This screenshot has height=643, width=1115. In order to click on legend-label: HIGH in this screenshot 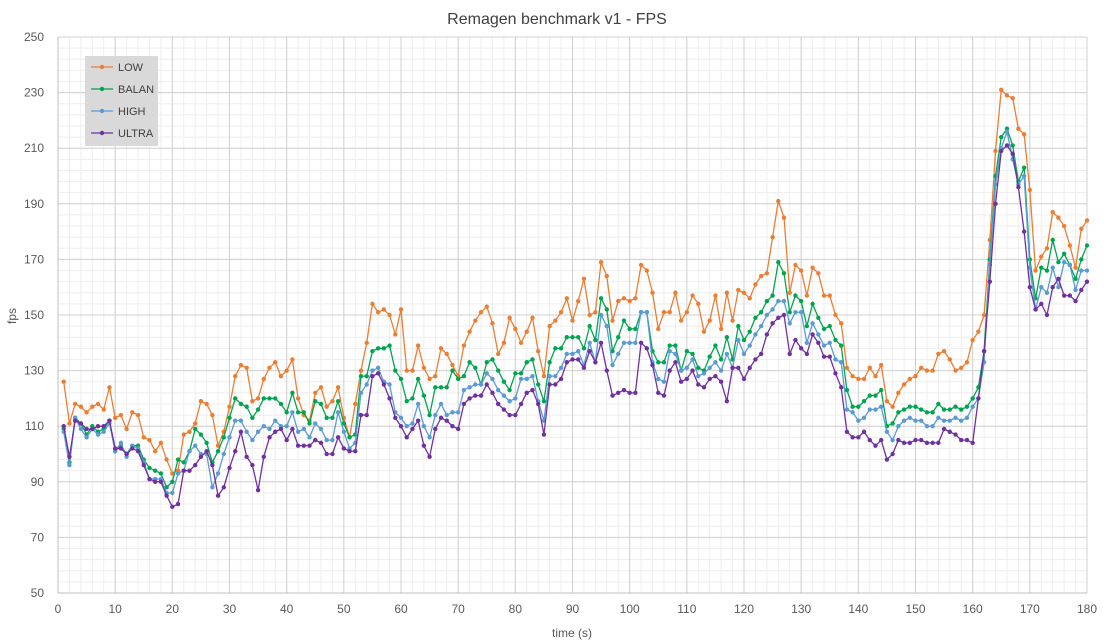, I will do `click(132, 112)`.